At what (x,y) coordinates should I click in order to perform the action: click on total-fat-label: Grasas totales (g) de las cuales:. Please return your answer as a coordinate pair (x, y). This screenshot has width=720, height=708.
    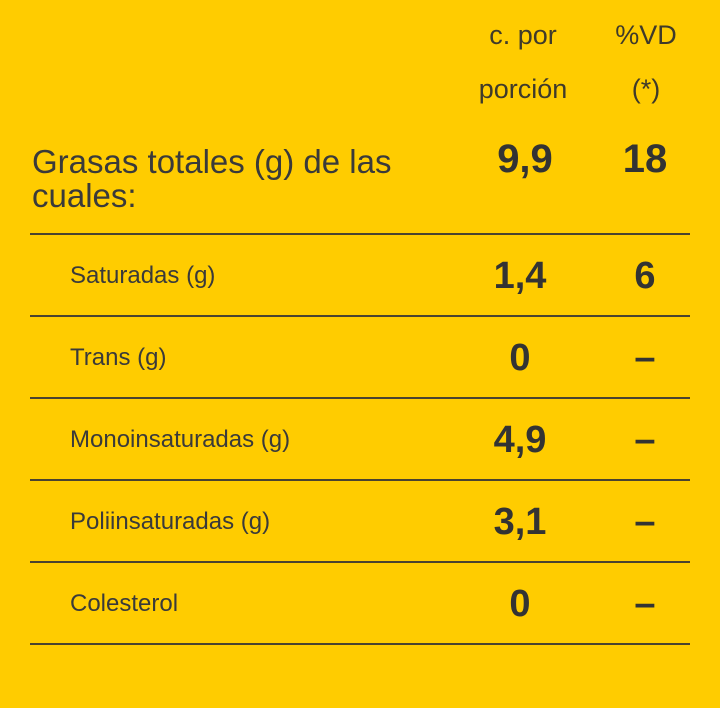
    Looking at the image, I should click on (212, 179).